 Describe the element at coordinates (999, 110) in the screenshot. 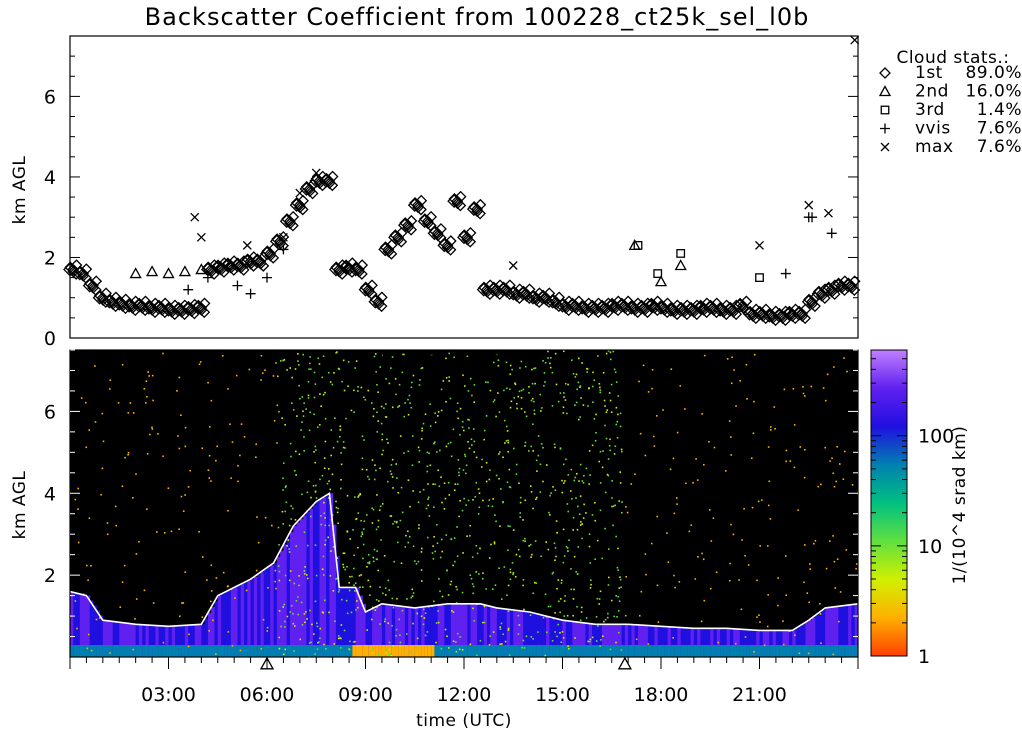

I see `legend-3rd-value: 1.4%` at that location.